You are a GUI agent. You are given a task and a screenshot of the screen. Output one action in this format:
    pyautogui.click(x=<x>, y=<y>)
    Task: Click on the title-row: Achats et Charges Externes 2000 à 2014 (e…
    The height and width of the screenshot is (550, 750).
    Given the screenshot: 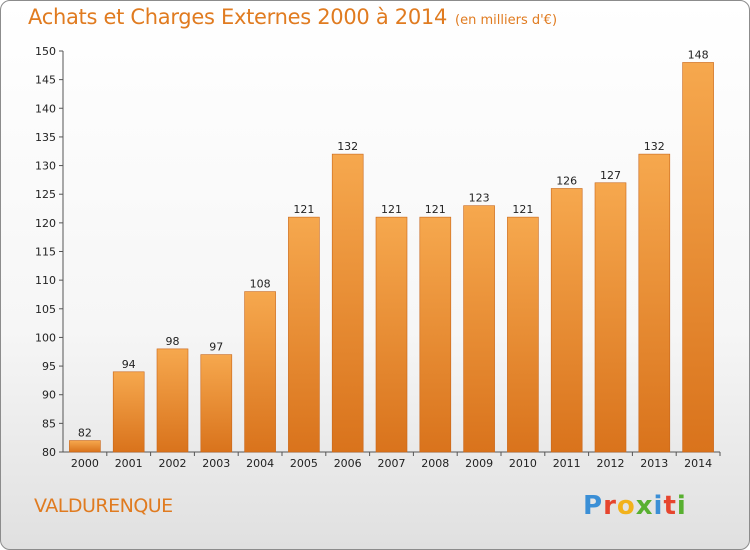 What is the action you would take?
    pyautogui.click(x=292, y=17)
    